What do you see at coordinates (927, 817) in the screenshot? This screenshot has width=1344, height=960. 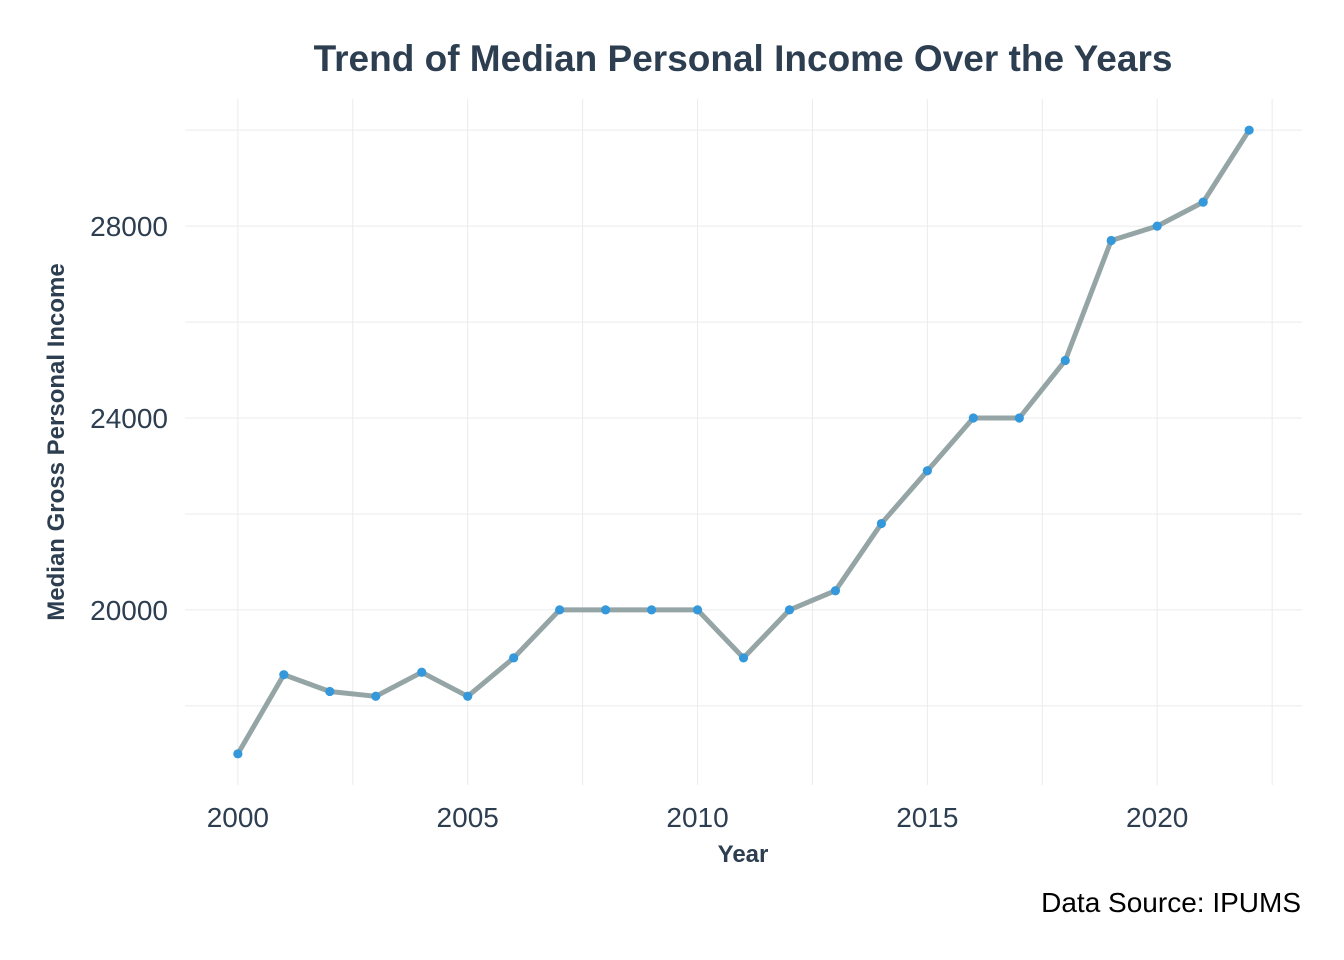 I see `x-tick-label: 2015` at bounding box center [927, 817].